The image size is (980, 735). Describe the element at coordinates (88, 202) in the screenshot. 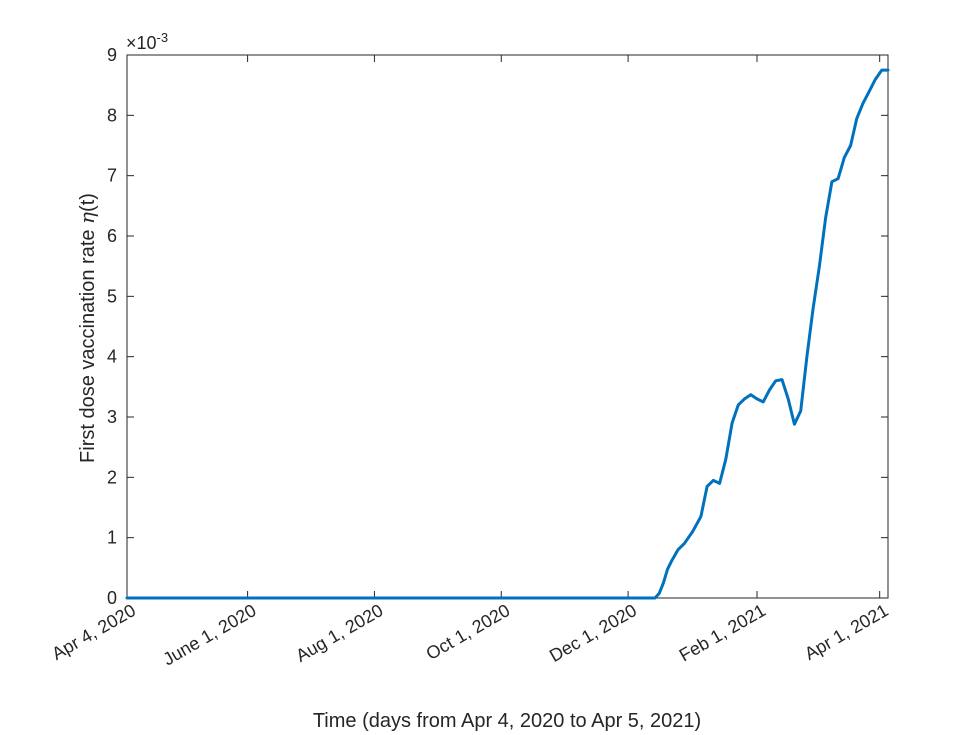

I see `y-axis-label-suffix: (t)` at that location.